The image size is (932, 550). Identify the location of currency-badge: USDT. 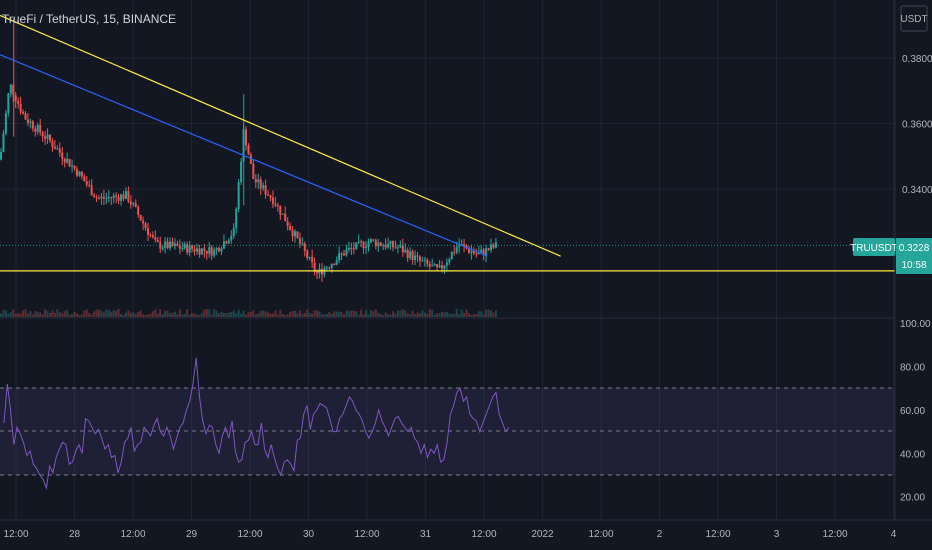
(914, 18).